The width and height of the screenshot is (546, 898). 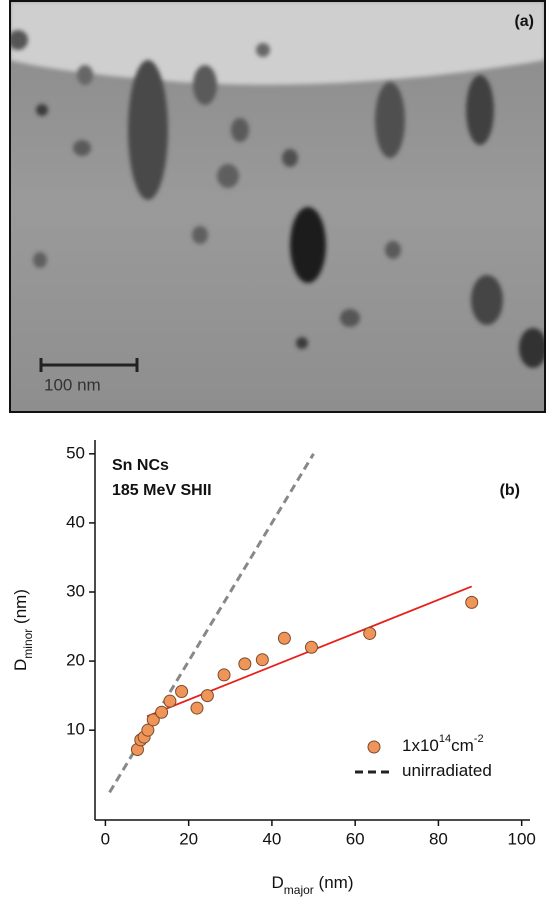 I want to click on y-axis-label-unit: (nm), so click(x=20, y=609).